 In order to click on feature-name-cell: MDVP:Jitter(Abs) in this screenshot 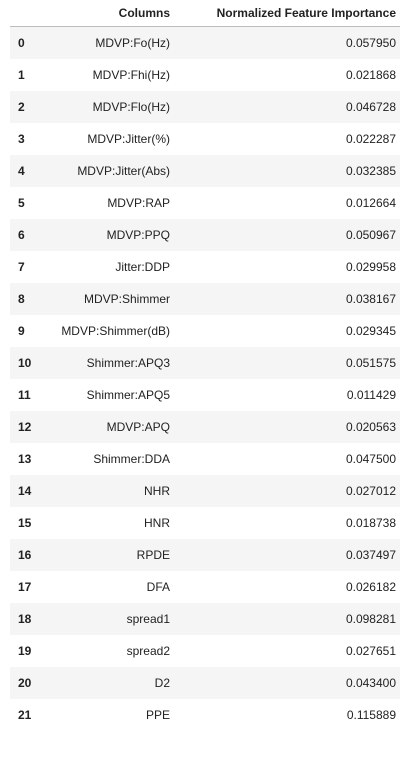, I will do `click(123, 170)`.